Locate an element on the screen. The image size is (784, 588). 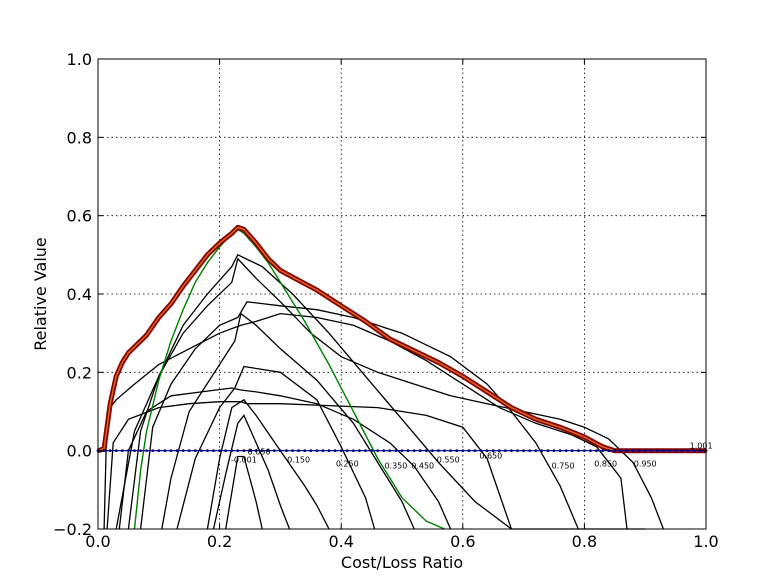
curve-label: 0.050 is located at coordinates (259, 452).